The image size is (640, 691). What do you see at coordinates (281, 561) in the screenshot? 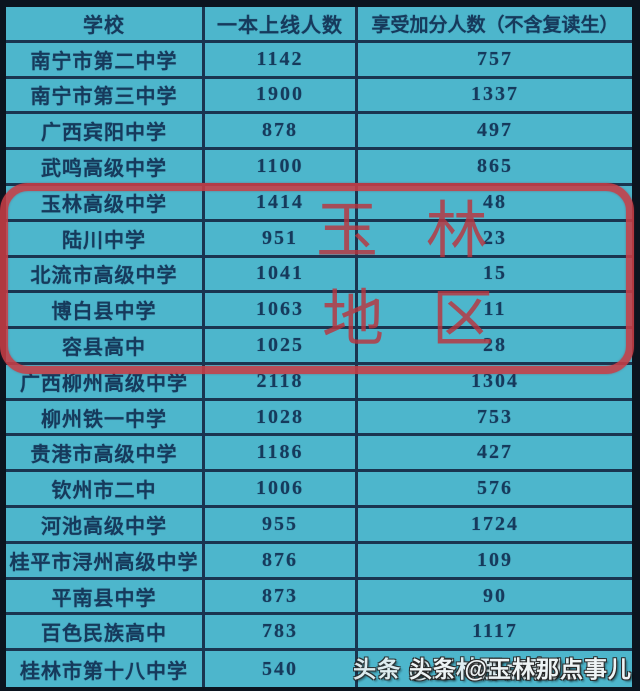
I see `tier1-count-cell: 876` at bounding box center [281, 561].